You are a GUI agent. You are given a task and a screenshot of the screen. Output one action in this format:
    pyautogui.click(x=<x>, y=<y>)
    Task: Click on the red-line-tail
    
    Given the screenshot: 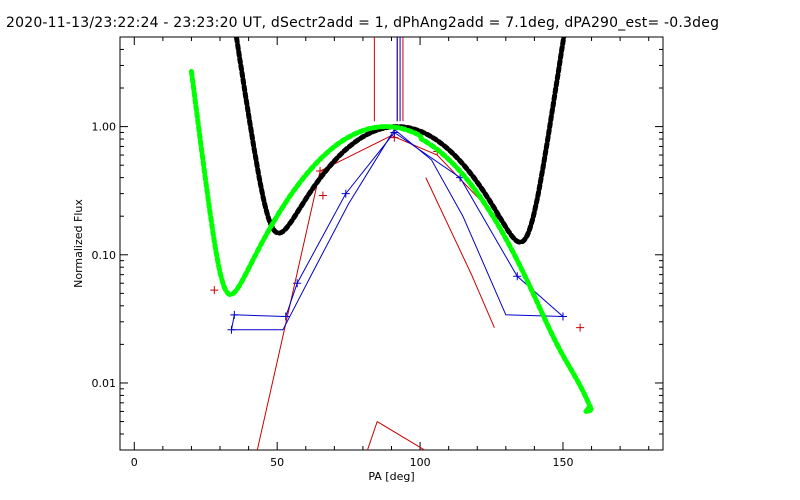 What is the action you would take?
    pyautogui.click(x=460, y=252)
    